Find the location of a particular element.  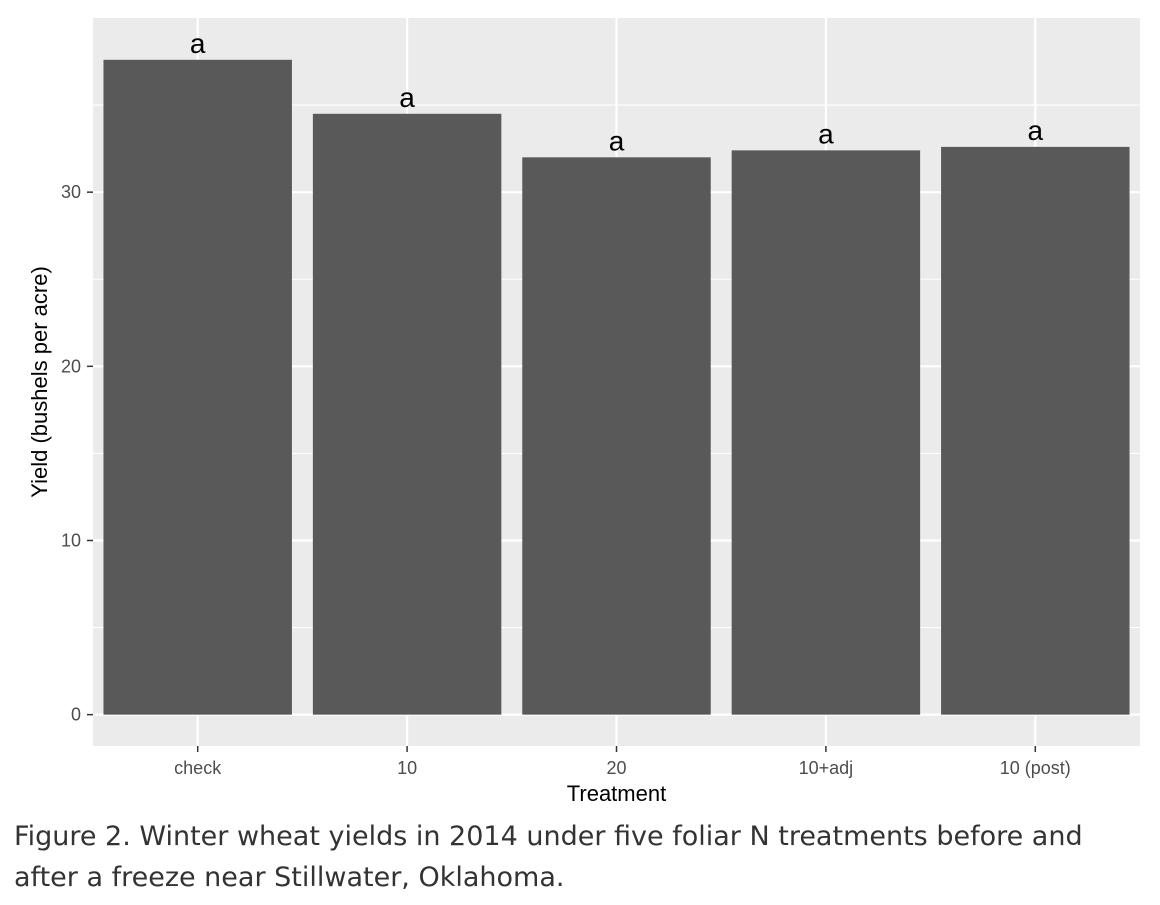

y-tick-label: 0 is located at coordinates (76, 715).